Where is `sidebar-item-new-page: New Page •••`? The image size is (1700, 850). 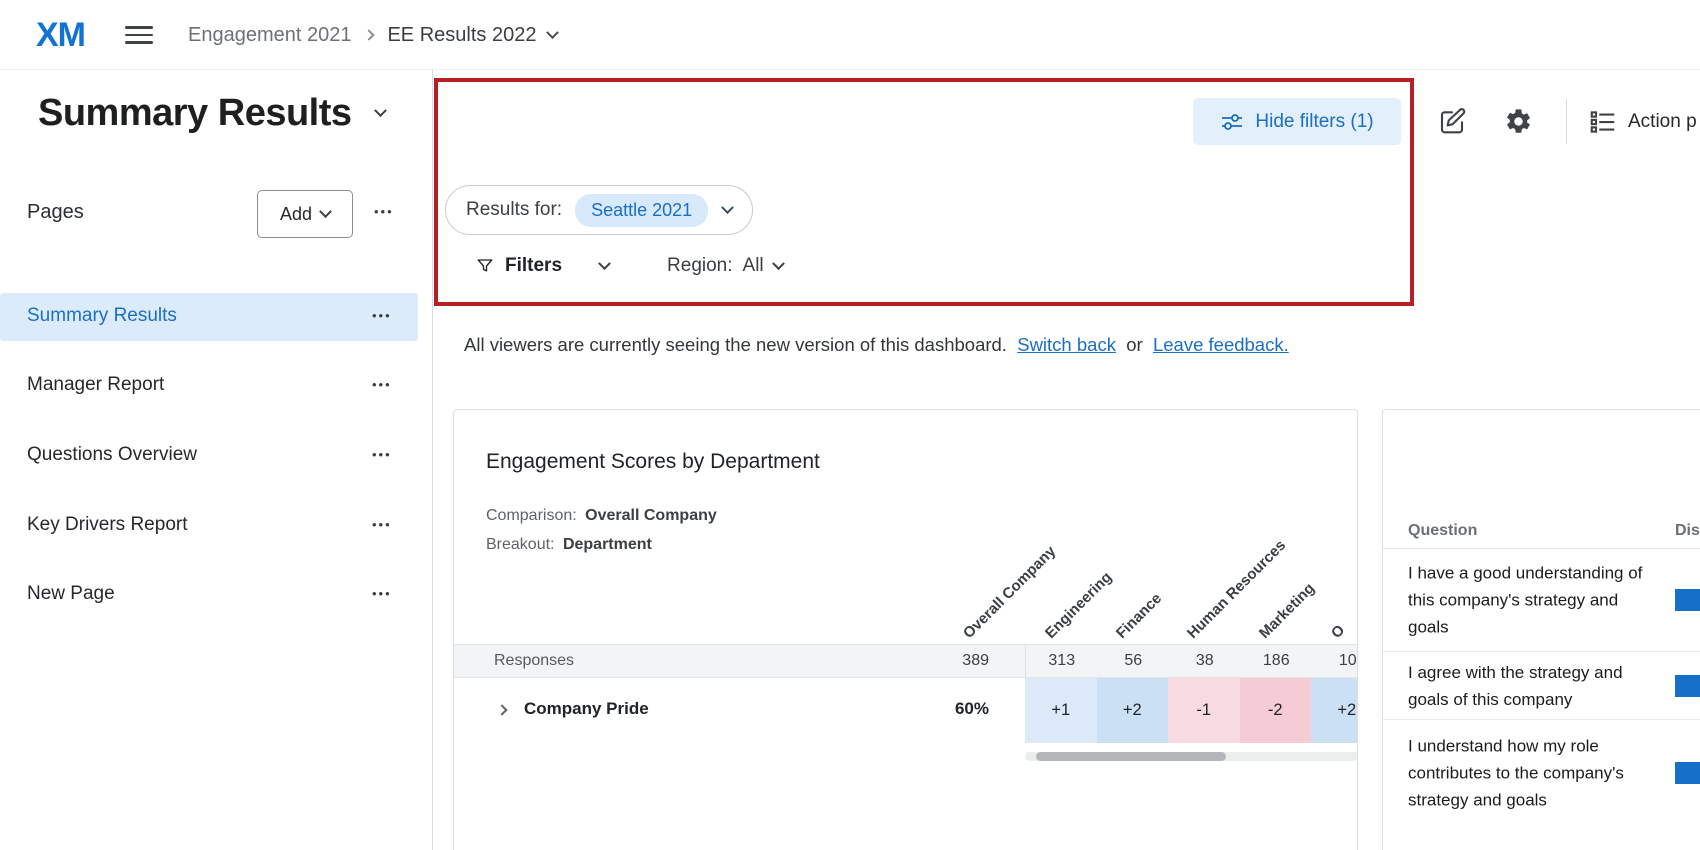 sidebar-item-new-page: New Page ••• is located at coordinates (209, 595).